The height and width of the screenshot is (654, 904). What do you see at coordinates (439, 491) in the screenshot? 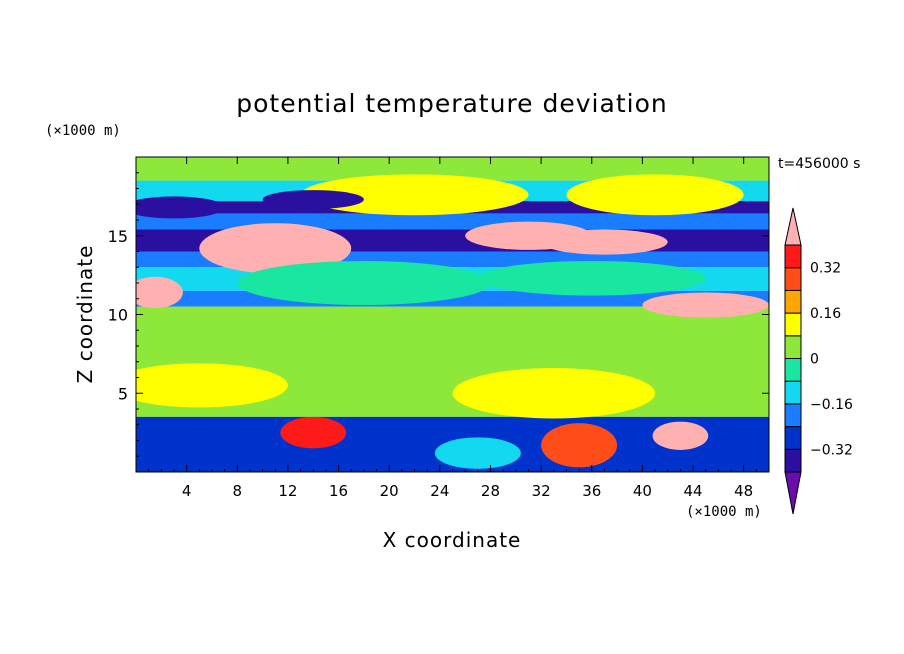
I see `x-tick-label: 24` at bounding box center [439, 491].